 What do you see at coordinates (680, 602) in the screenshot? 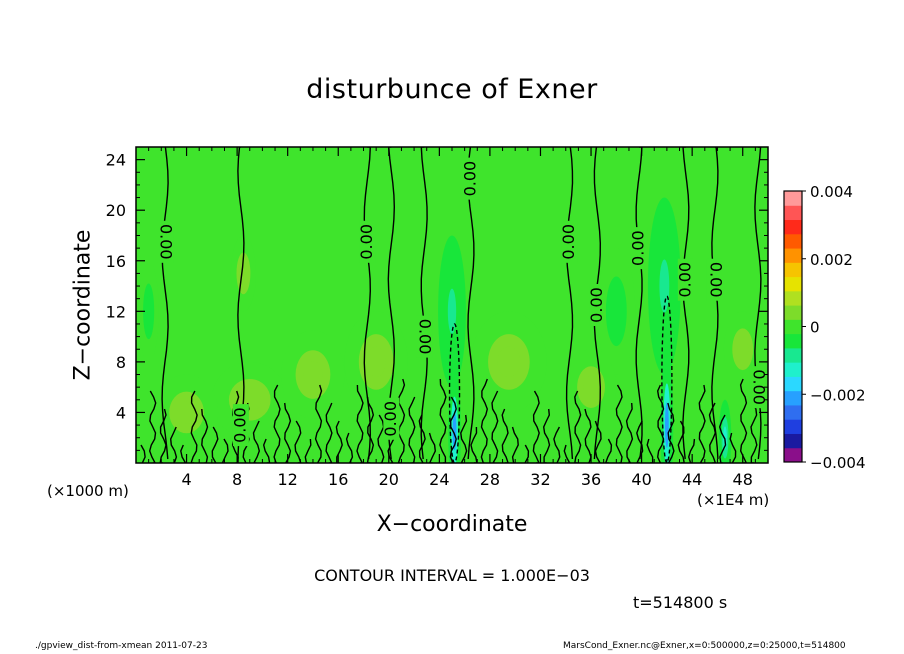
I see `time-stamp: t=514800 s` at bounding box center [680, 602].